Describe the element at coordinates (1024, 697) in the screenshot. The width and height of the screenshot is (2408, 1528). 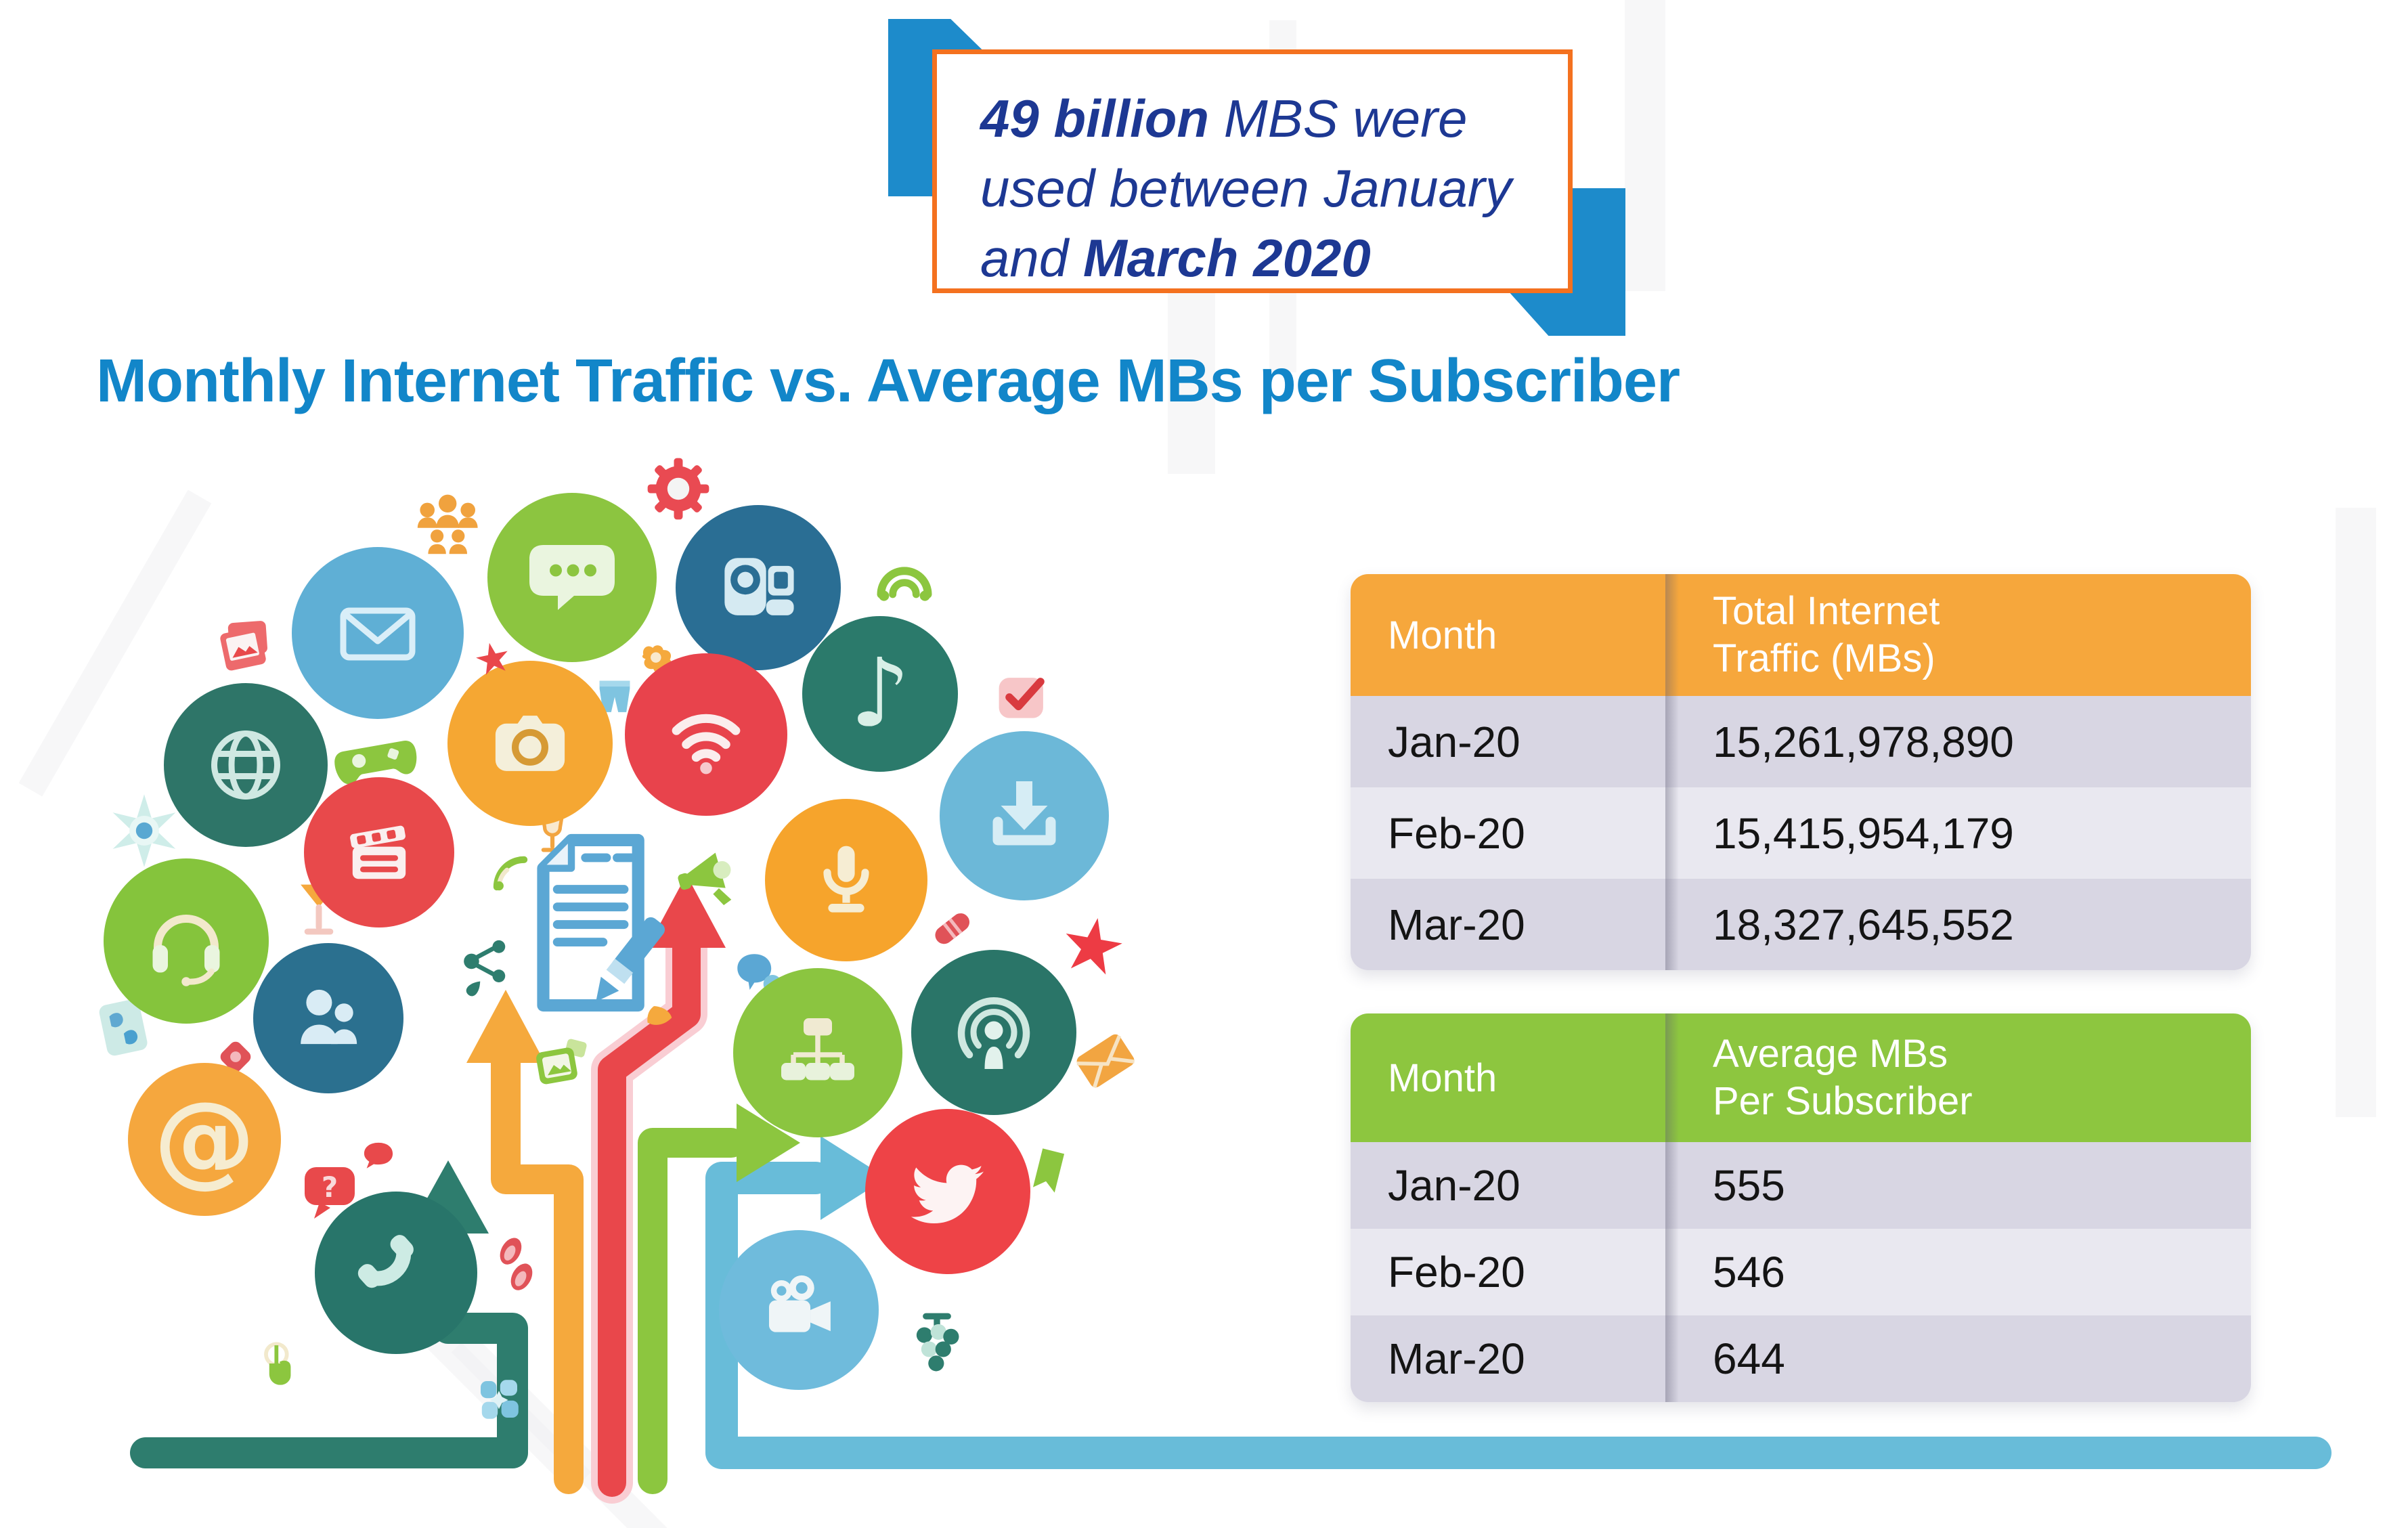
I see `checkbox-icon` at that location.